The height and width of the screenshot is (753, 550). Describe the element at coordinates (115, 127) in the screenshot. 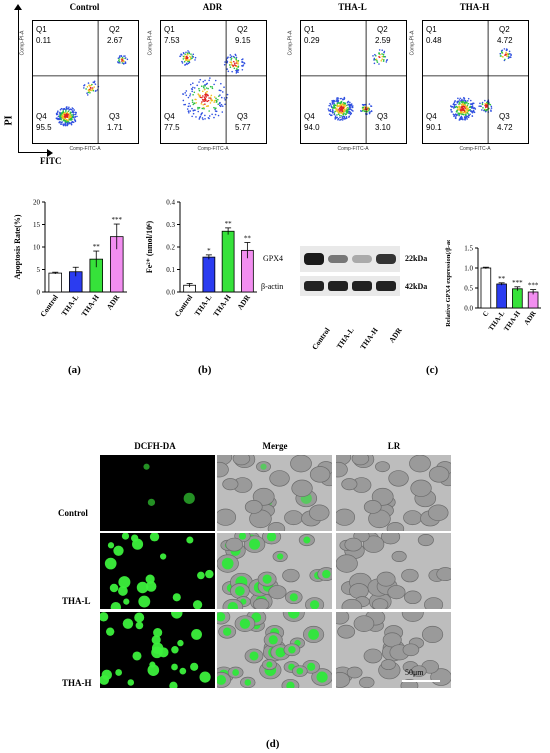

I see `q3-value: 1.71` at that location.